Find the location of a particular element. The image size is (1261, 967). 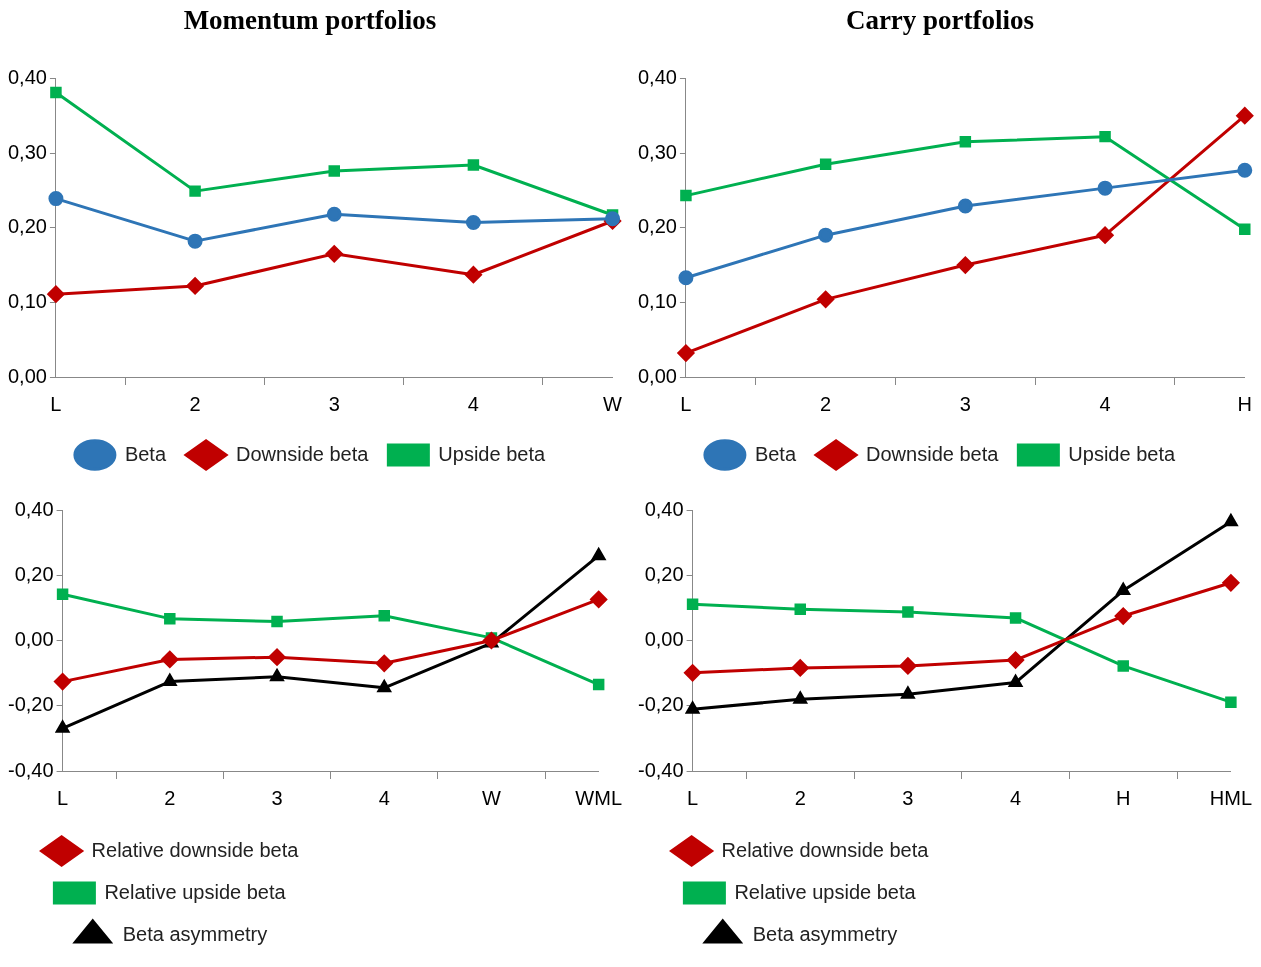

x-tick-label: HML is located at coordinates (1230, 797).